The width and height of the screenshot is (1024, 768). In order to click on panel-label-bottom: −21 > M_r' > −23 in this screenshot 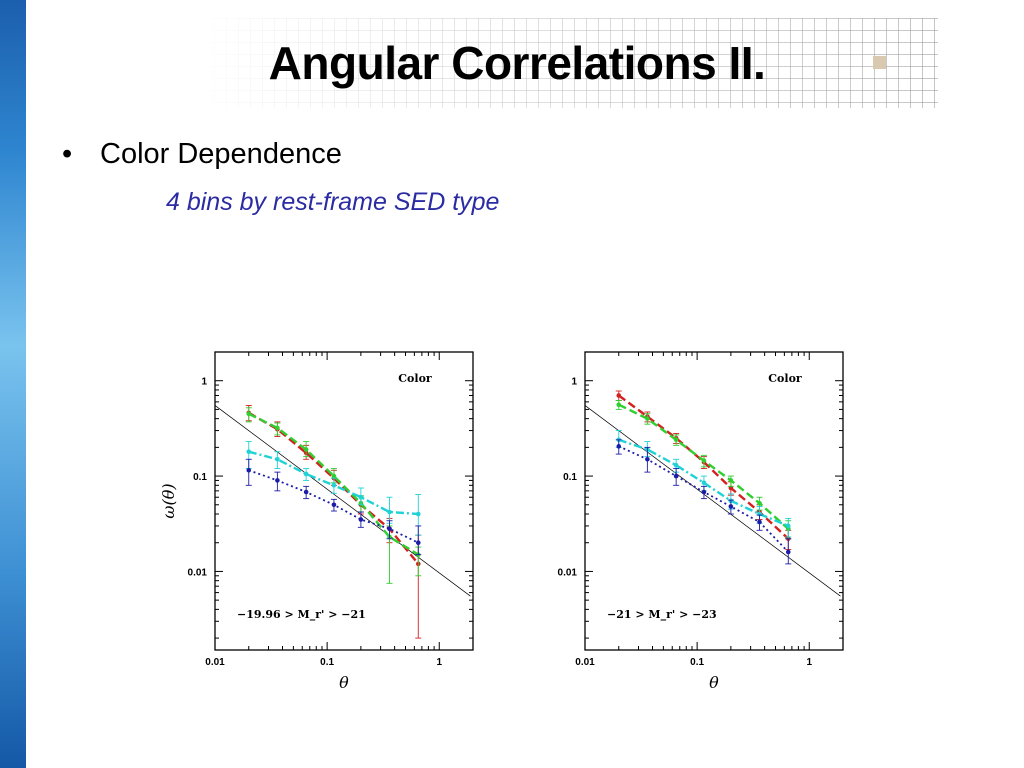, I will do `click(662, 615)`.